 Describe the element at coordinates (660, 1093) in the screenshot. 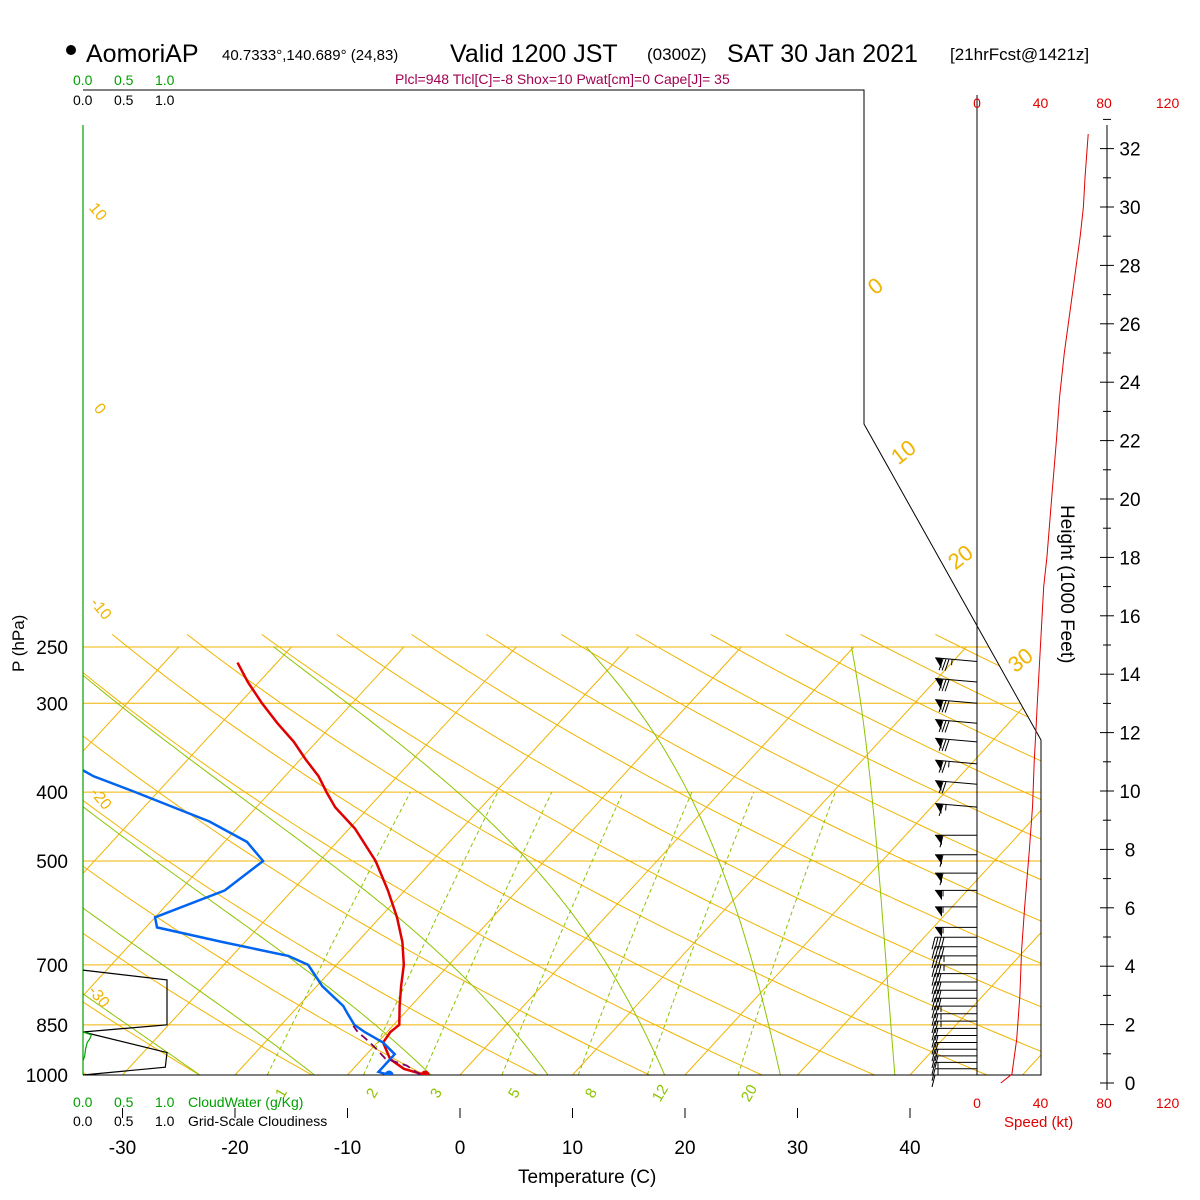

I see `mixing-ratio-label-12: 12` at that location.